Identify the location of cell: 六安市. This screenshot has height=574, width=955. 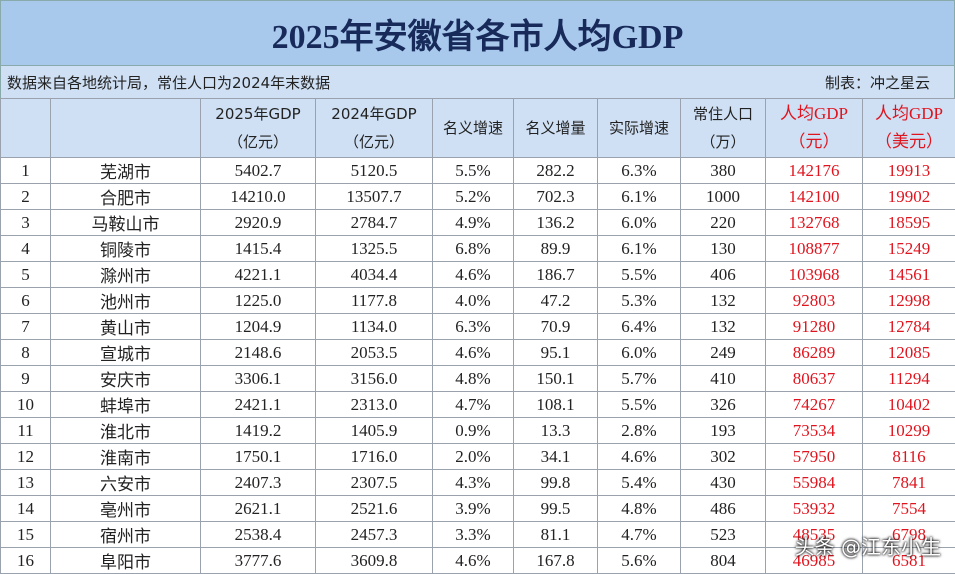
(125, 482).